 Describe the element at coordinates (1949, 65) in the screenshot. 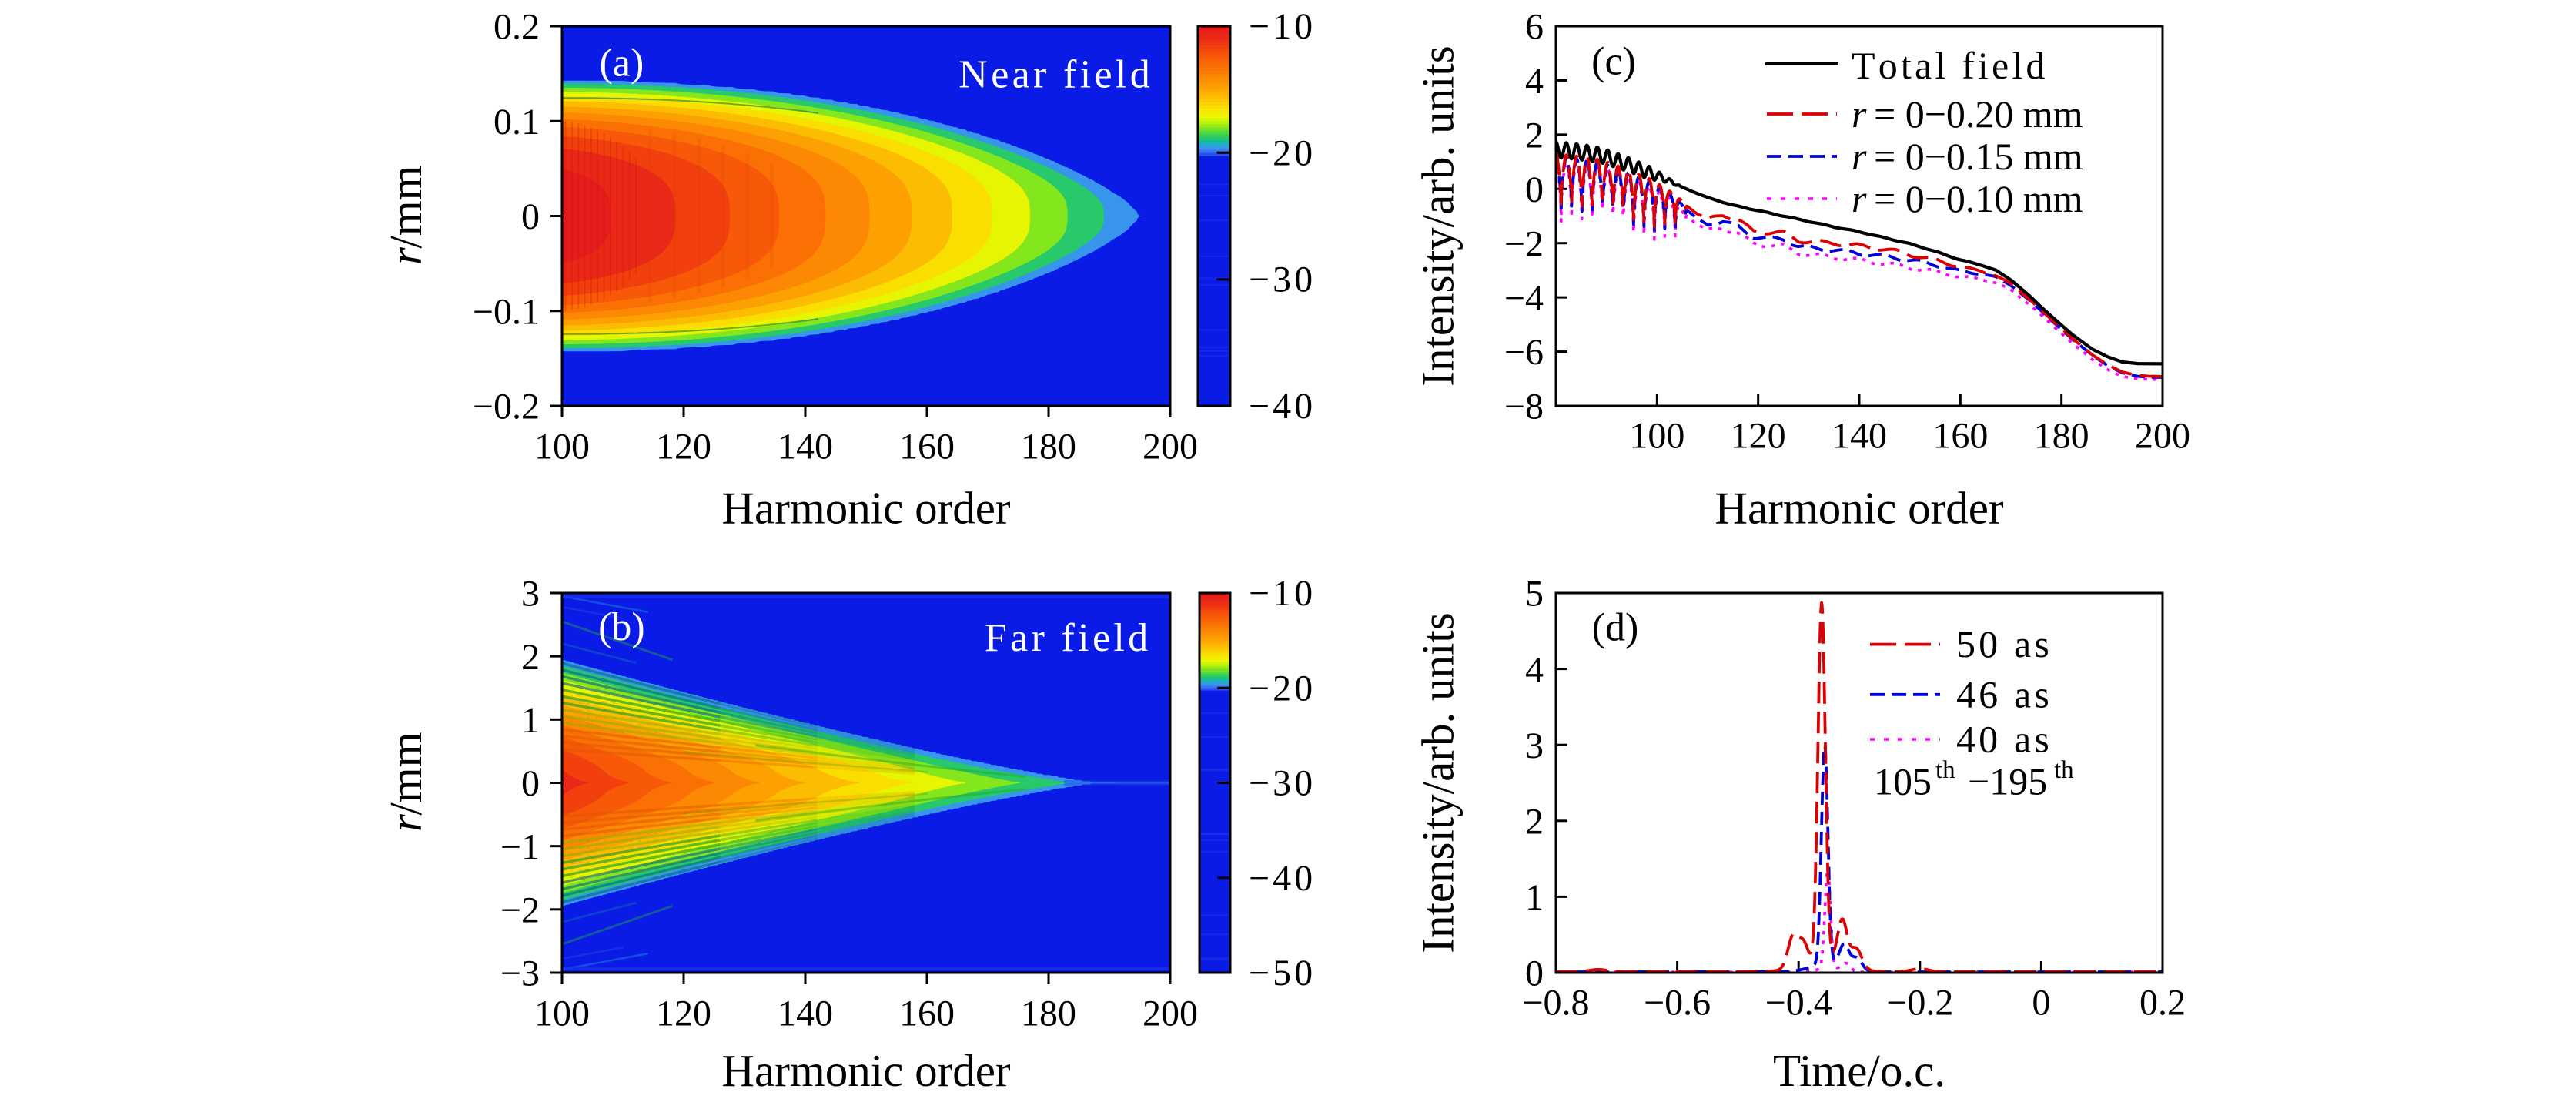

I see `svg-text: T o t a l f i e l d` at that location.